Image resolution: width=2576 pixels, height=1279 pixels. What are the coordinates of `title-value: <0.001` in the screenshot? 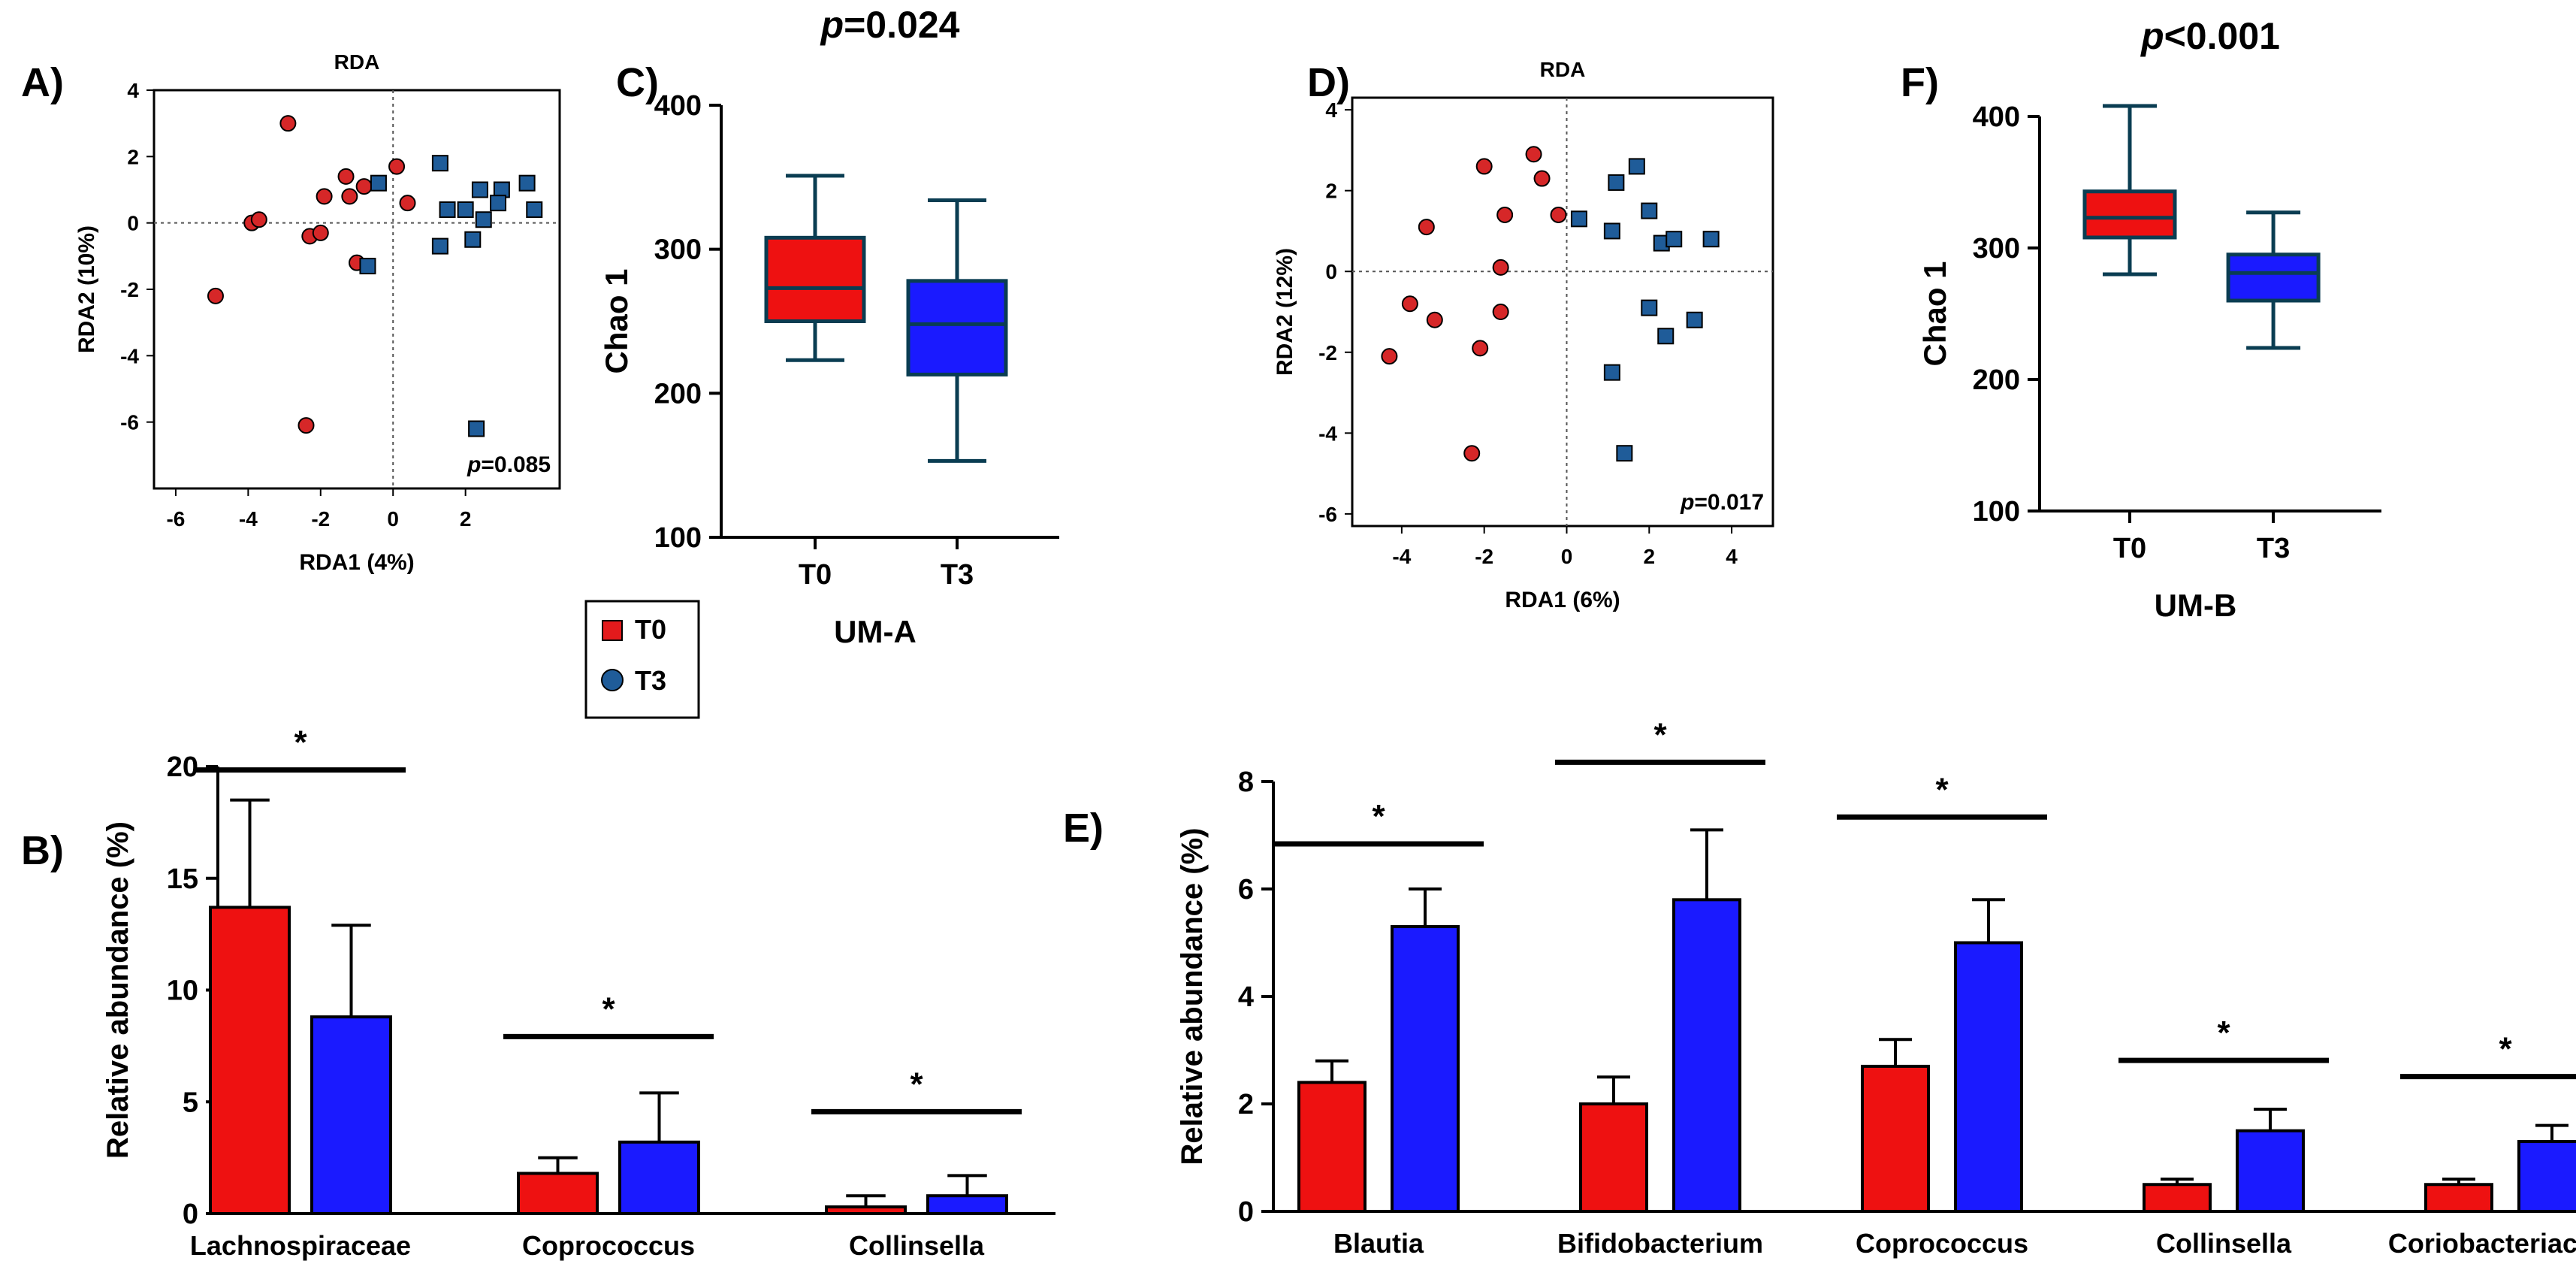 It's located at (2222, 36).